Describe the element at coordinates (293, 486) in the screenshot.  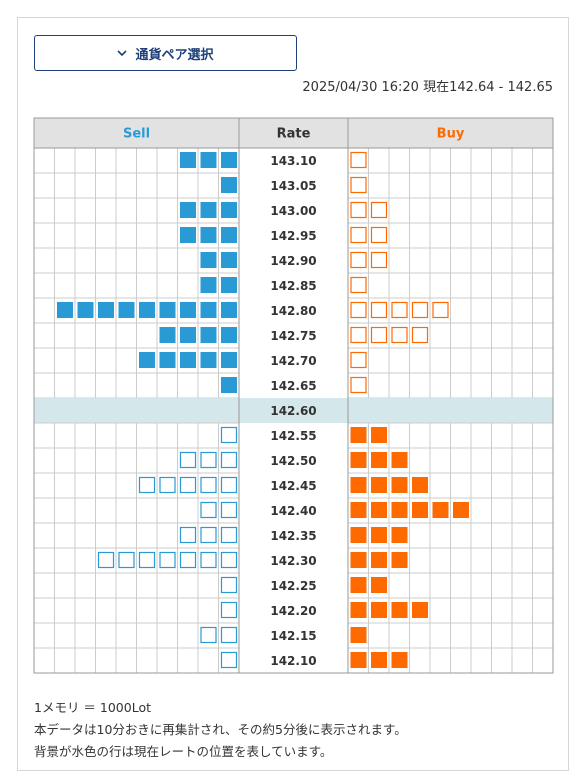
I see `rate-label: 142.45` at that location.